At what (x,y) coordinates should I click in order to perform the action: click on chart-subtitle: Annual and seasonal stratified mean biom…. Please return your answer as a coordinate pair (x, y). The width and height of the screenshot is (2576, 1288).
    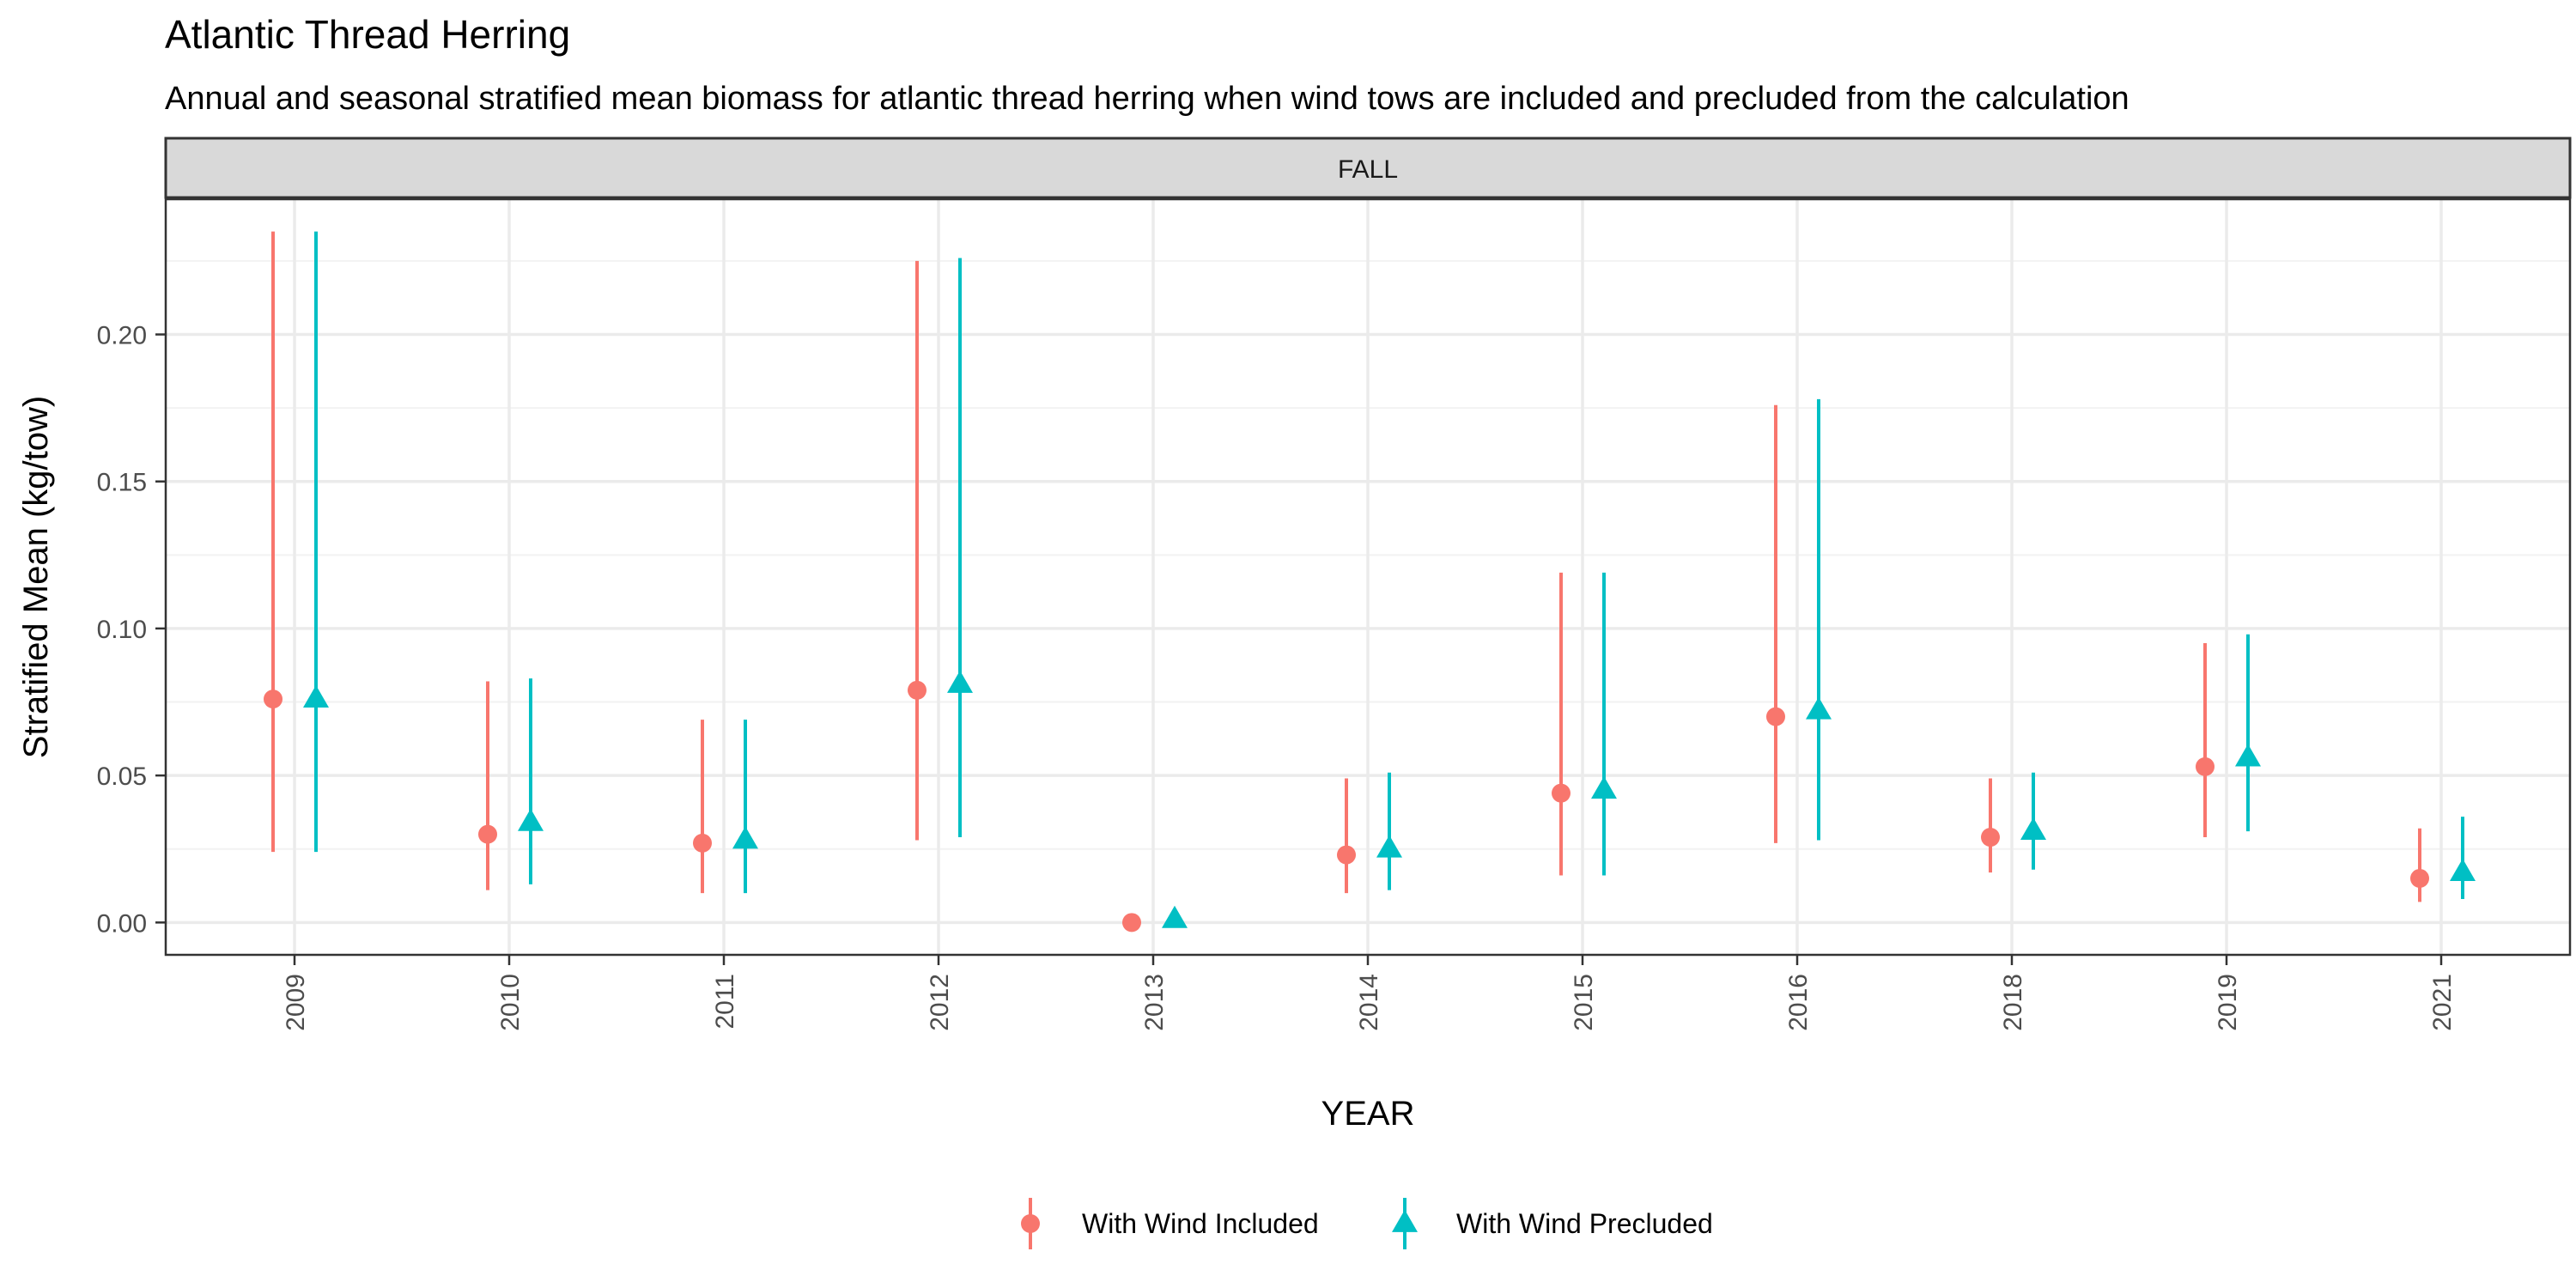
    Looking at the image, I should click on (1147, 99).